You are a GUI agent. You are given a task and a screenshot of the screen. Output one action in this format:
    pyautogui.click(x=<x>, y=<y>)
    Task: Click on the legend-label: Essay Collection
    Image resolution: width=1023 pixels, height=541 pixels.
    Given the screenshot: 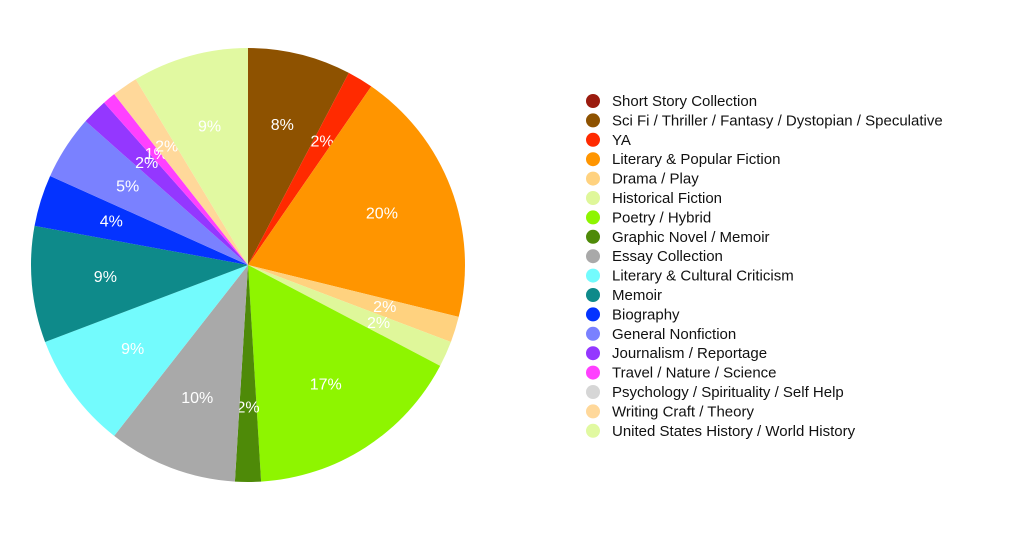 What is the action you would take?
    pyautogui.click(x=667, y=256)
    